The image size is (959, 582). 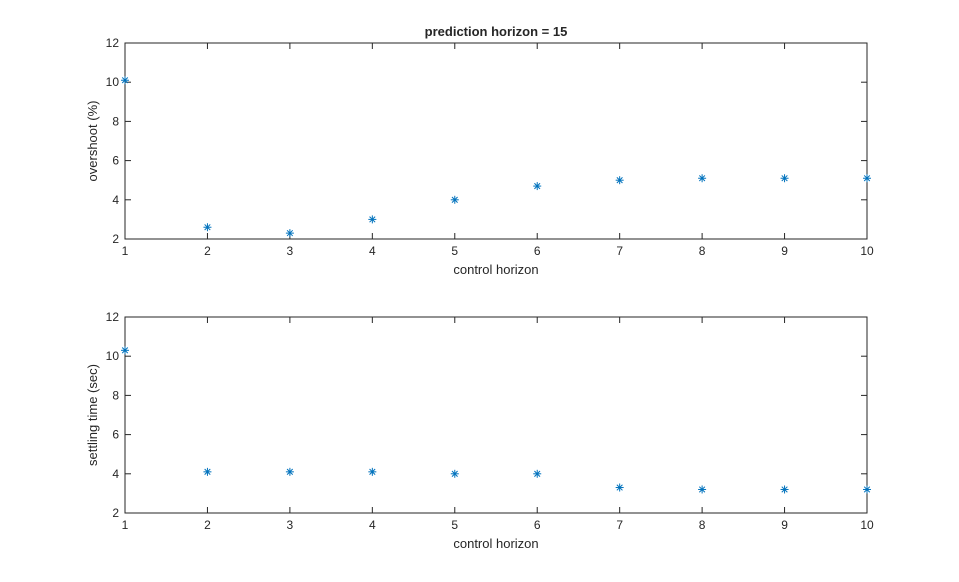 What do you see at coordinates (92, 415) in the screenshot?
I see `y-axis-label: settling time (sec)` at bounding box center [92, 415].